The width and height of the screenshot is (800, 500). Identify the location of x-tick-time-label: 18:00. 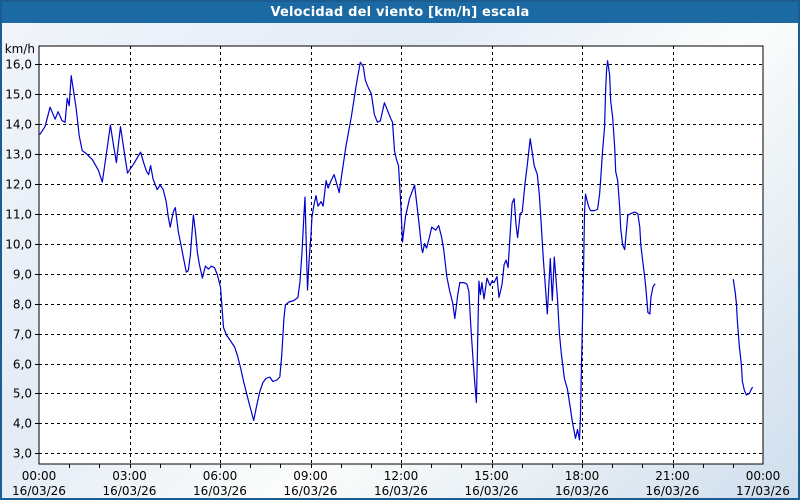
(582, 476).